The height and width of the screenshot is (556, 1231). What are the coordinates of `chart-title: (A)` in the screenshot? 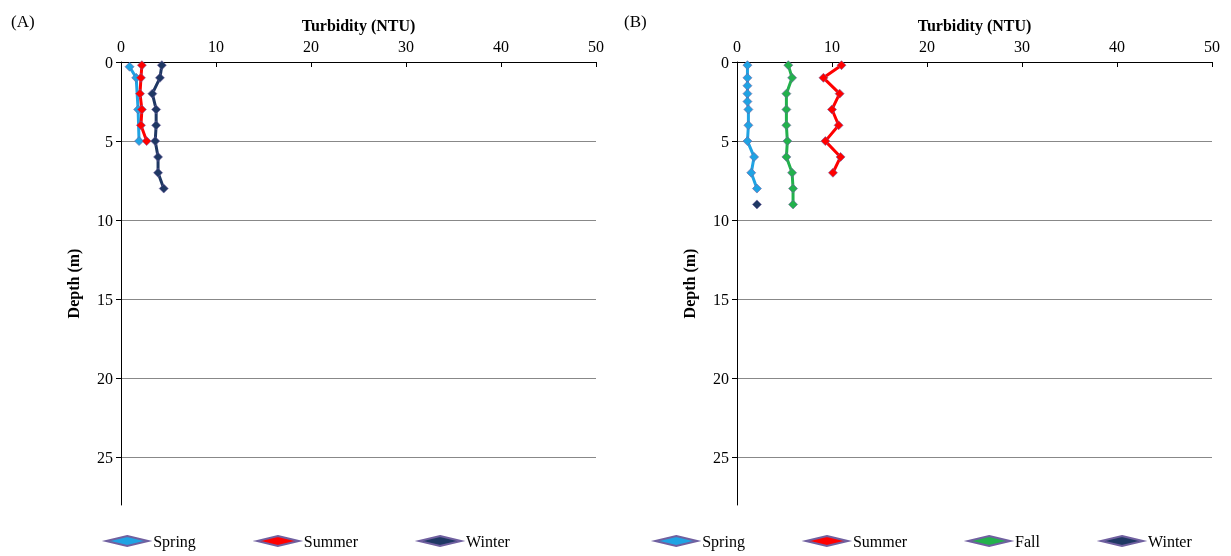 It's located at (23, 21).